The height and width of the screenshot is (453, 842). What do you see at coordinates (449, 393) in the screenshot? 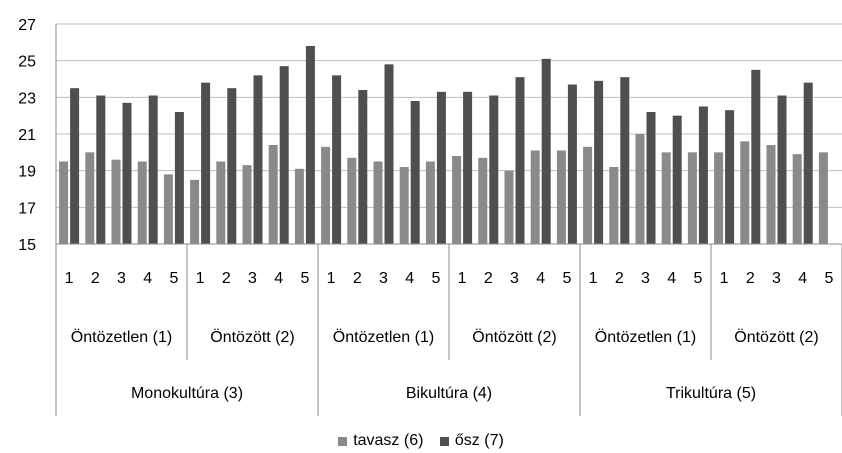
I see `group-label-crop: Bikultúra (4)` at bounding box center [449, 393].